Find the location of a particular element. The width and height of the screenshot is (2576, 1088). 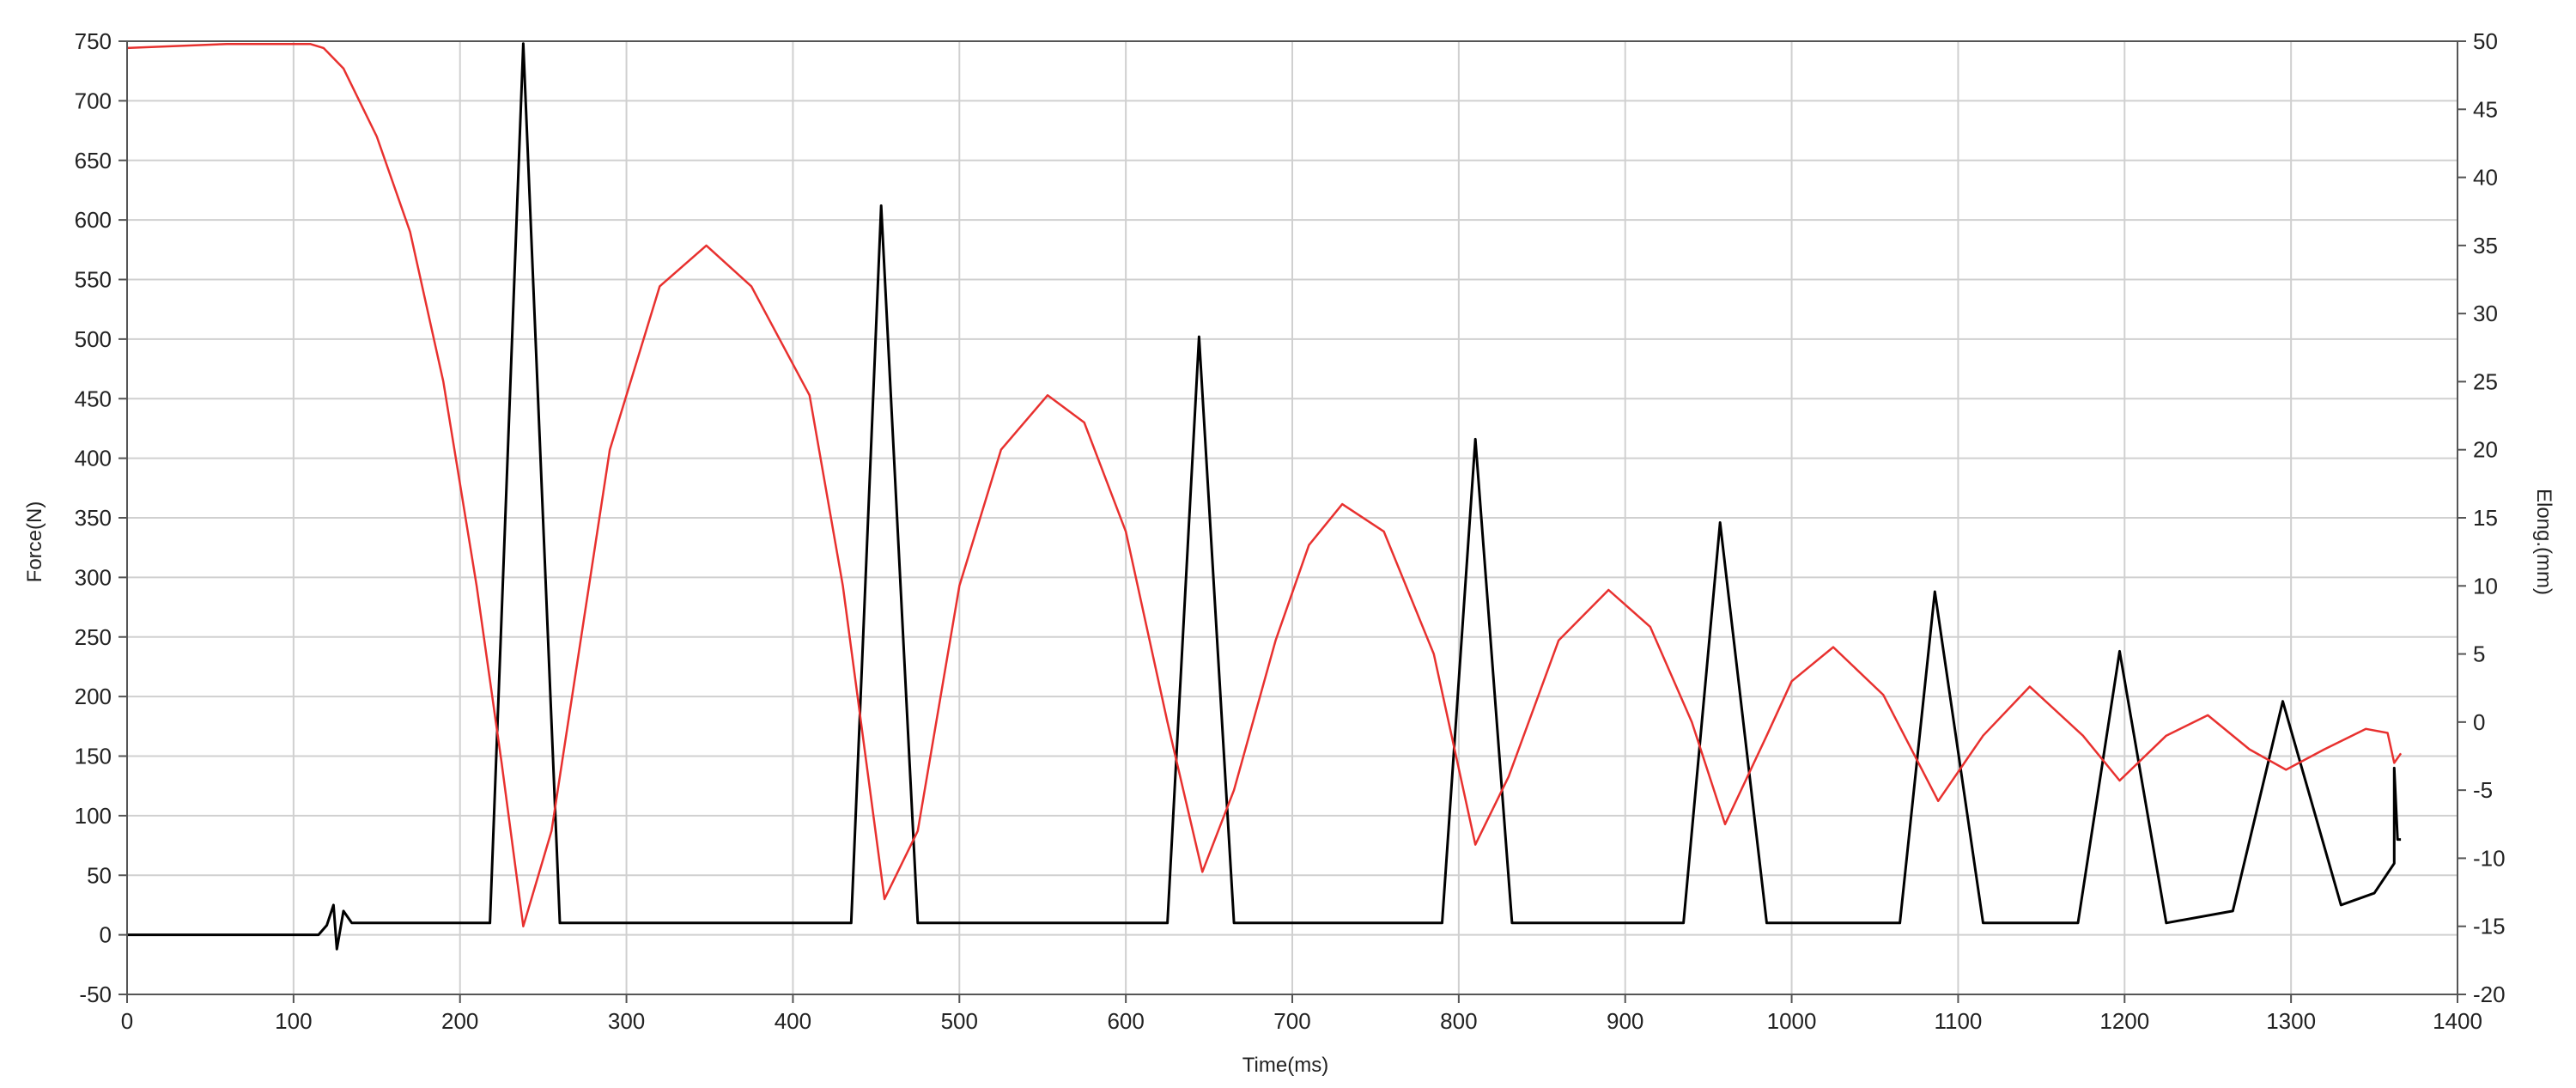

y-left-tick-label: 650 is located at coordinates (93, 160).